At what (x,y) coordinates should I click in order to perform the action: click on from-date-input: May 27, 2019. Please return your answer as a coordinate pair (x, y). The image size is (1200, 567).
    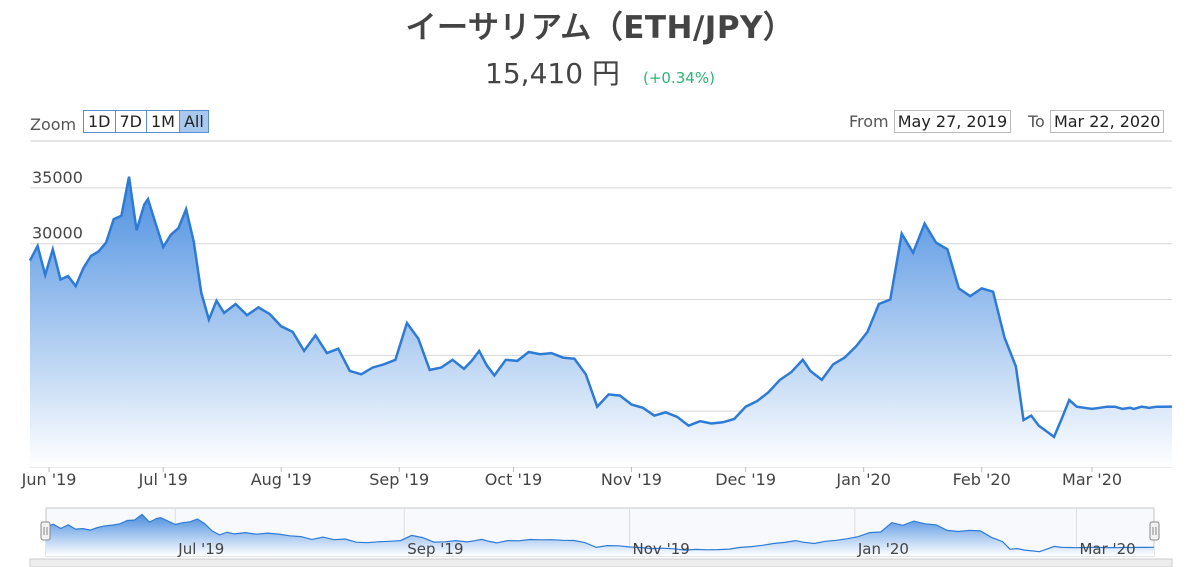
    Looking at the image, I should click on (952, 121).